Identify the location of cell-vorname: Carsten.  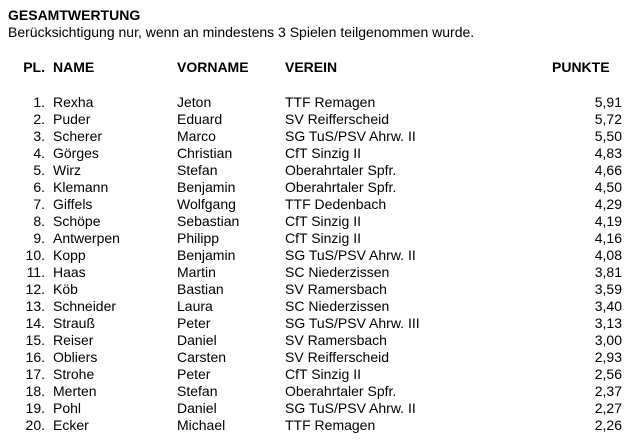
(202, 357).